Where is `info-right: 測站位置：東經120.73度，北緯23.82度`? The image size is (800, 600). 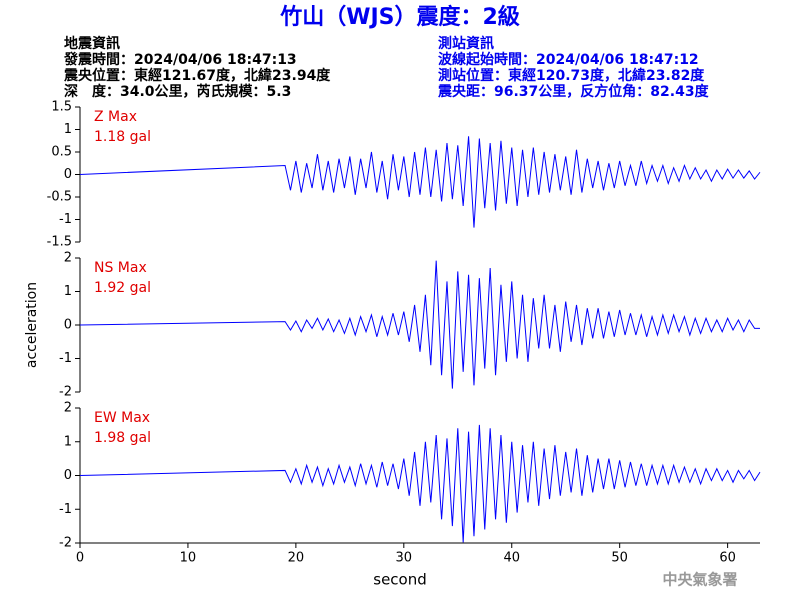
info-right: 測站位置：東經120.73度，北緯23.82度 is located at coordinates (571, 75).